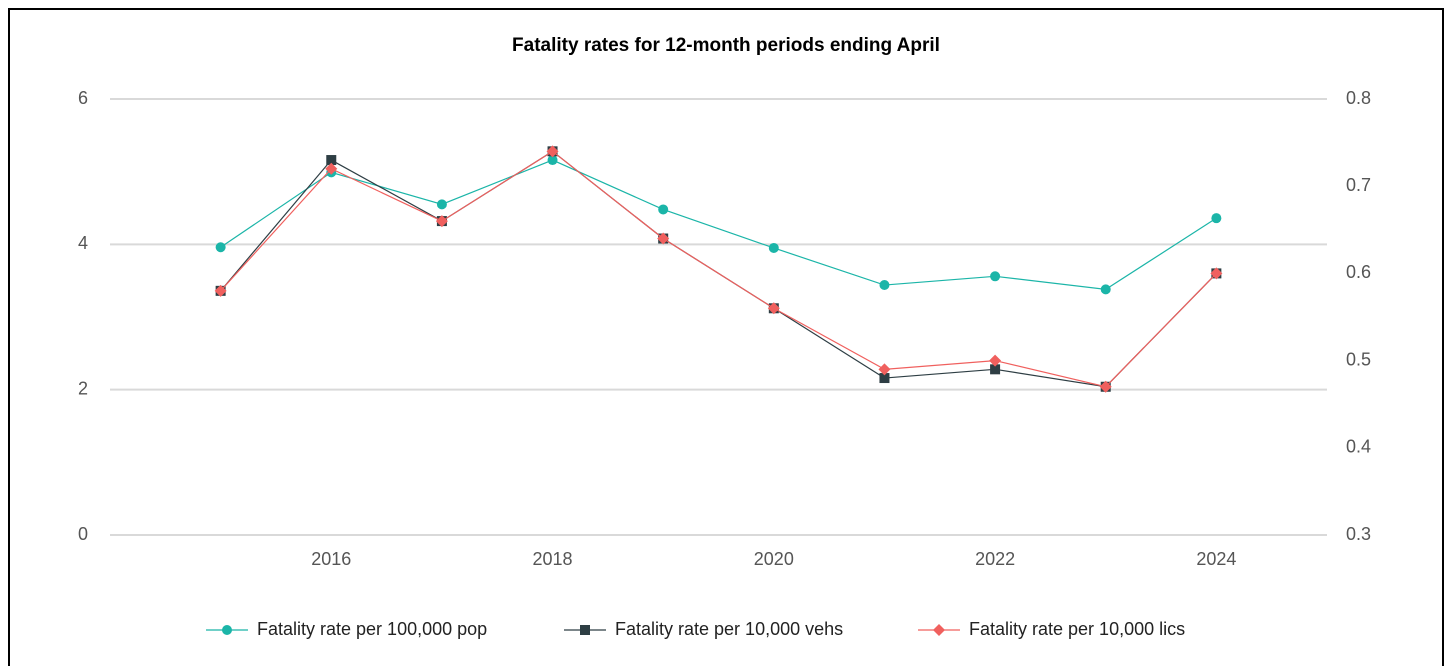 The image size is (1452, 666). Describe the element at coordinates (1358, 359) in the screenshot. I see `y2-tick-label: 0.5` at that location.